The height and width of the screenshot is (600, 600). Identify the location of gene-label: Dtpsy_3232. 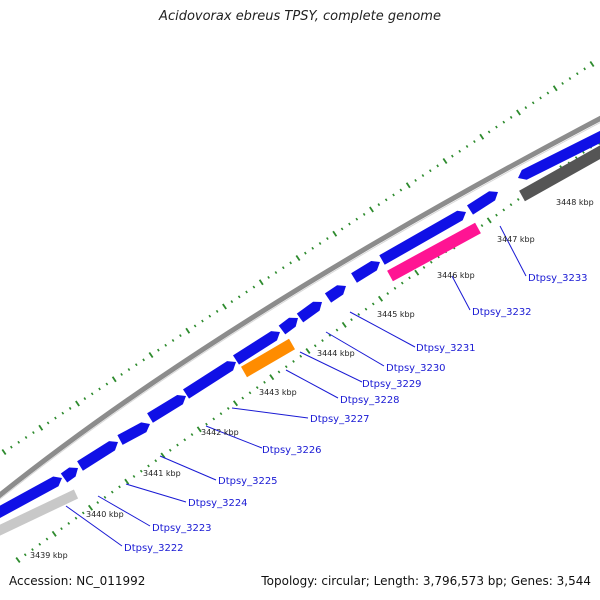
(502, 312).